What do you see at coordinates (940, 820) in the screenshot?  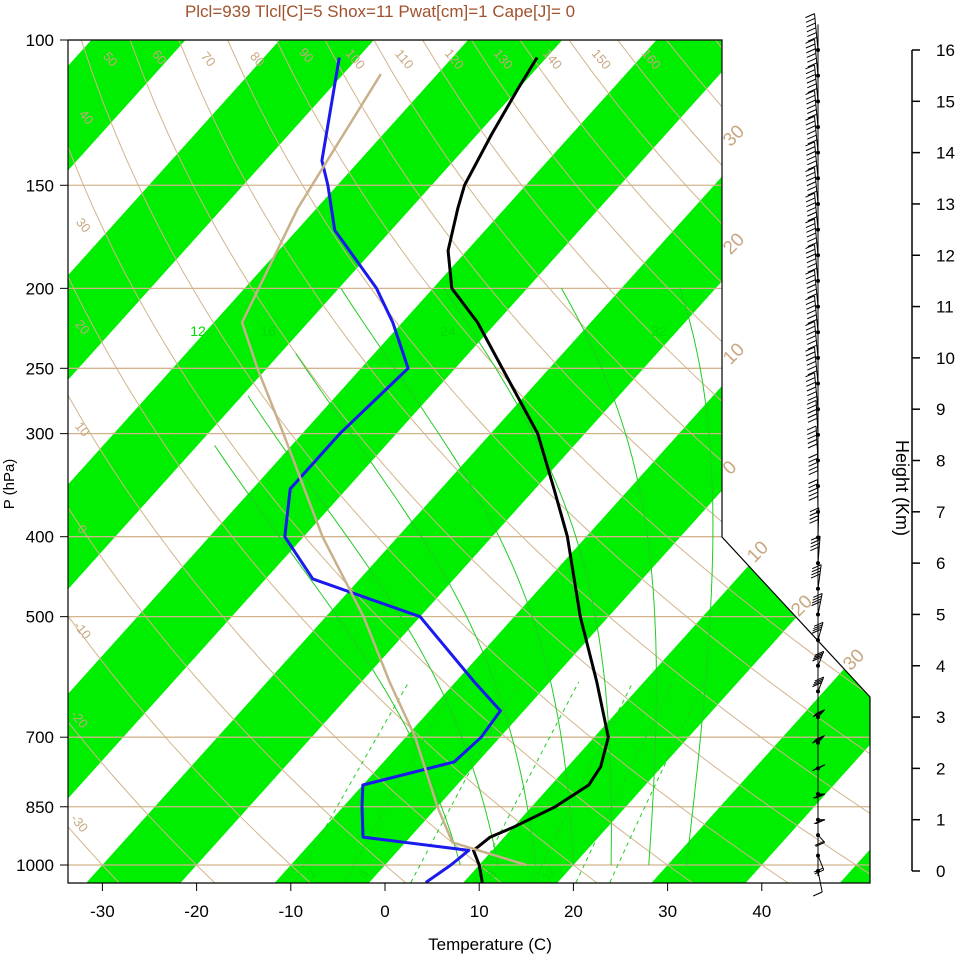 I see `height-tick-label: 1` at bounding box center [940, 820].